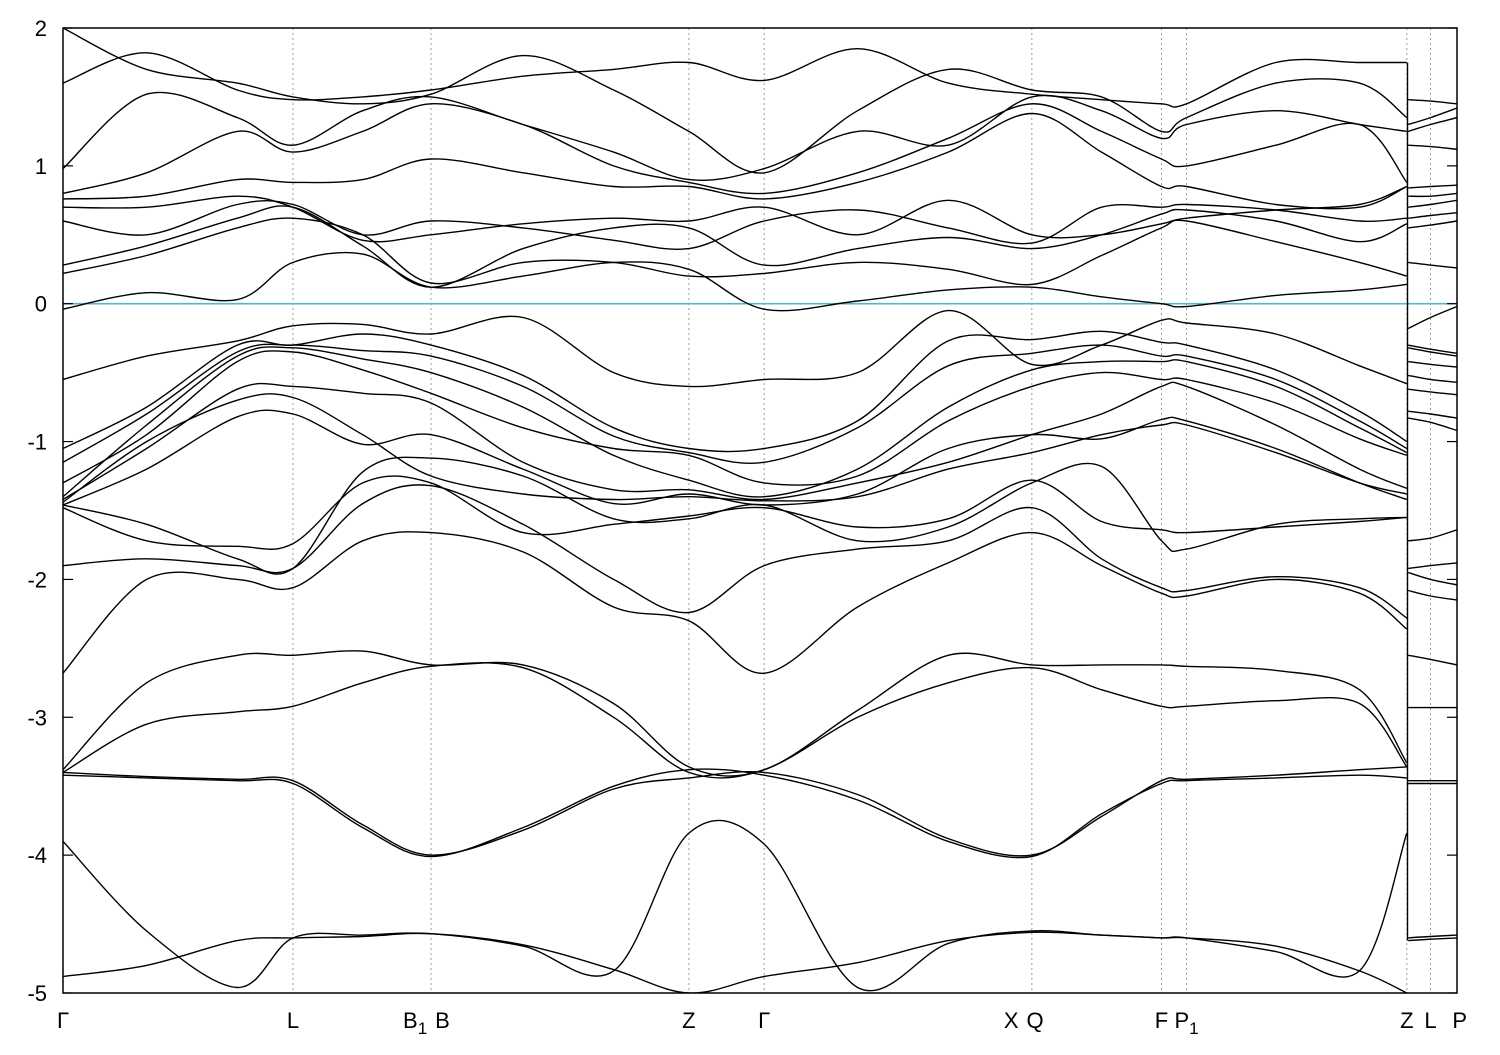  What do you see at coordinates (1432, 124) in the screenshot?
I see `band-line-26-tail` at bounding box center [1432, 124].